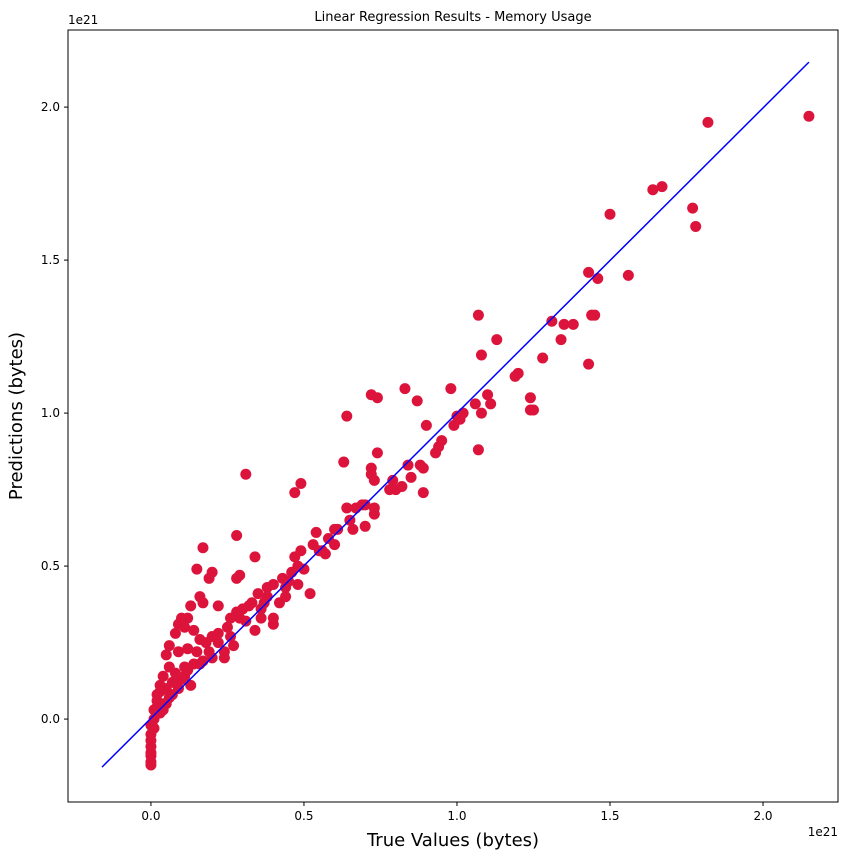  What do you see at coordinates (83, 20) in the screenshot?
I see `y-offset-label: 1e21` at bounding box center [83, 20].